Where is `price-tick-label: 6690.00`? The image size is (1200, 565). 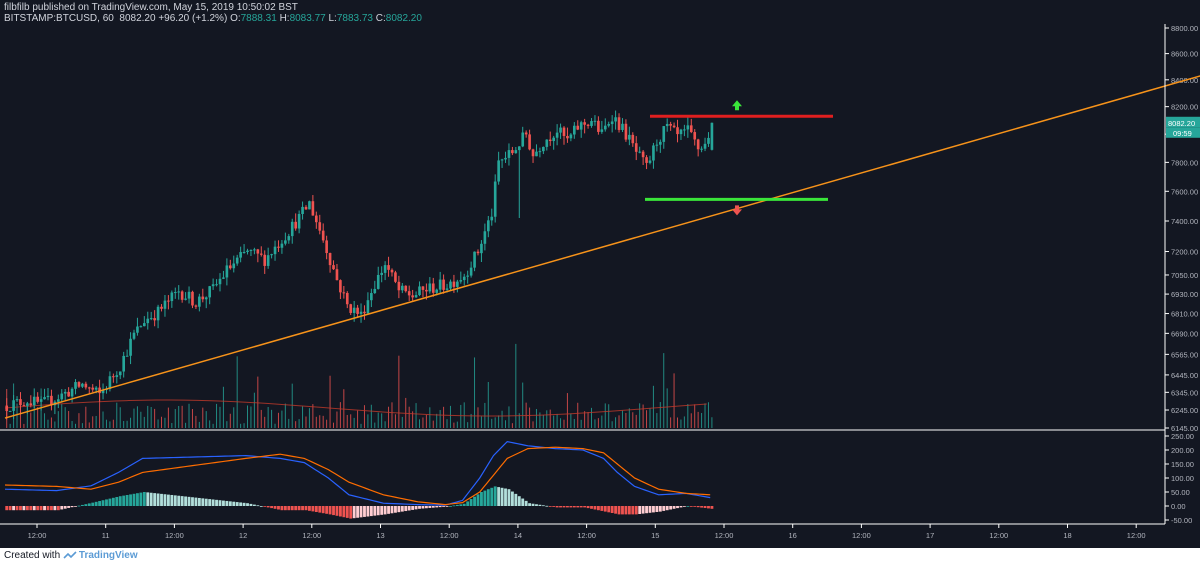 price-tick-label: 6690.00 is located at coordinates (1184, 333).